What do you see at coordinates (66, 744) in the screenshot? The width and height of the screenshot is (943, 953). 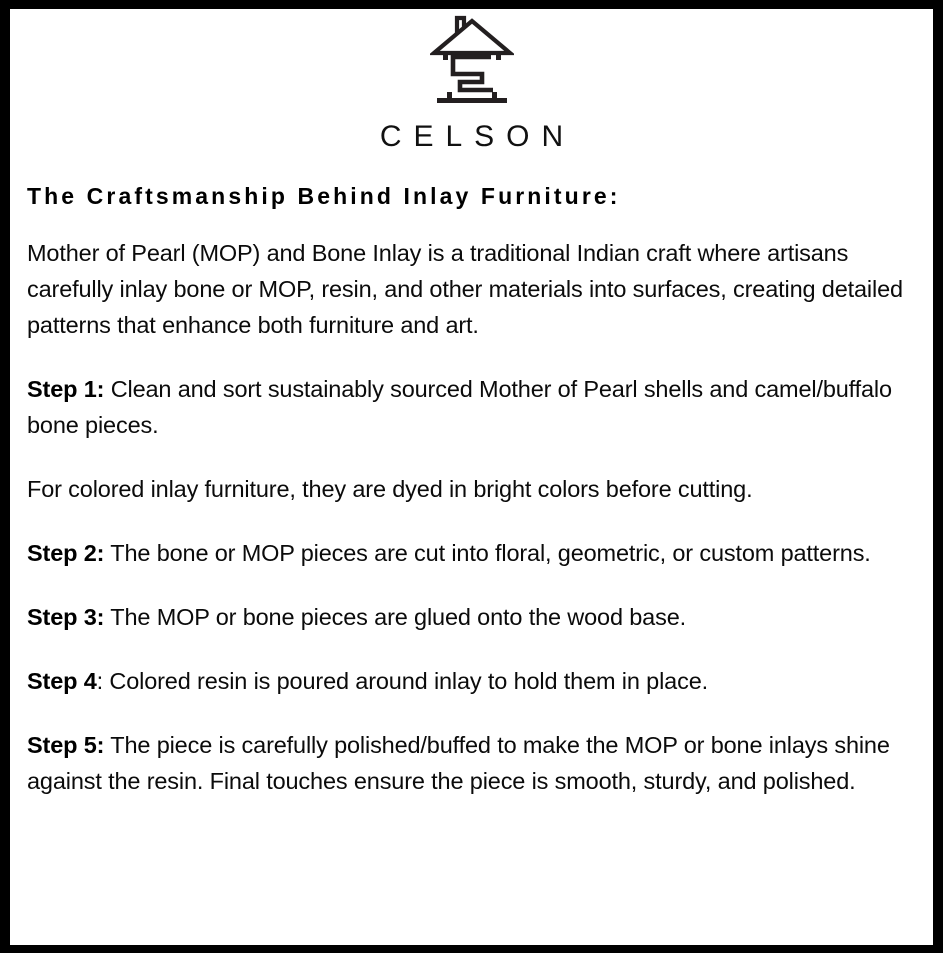 I see `step-5-label: Step 5:` at bounding box center [66, 744].